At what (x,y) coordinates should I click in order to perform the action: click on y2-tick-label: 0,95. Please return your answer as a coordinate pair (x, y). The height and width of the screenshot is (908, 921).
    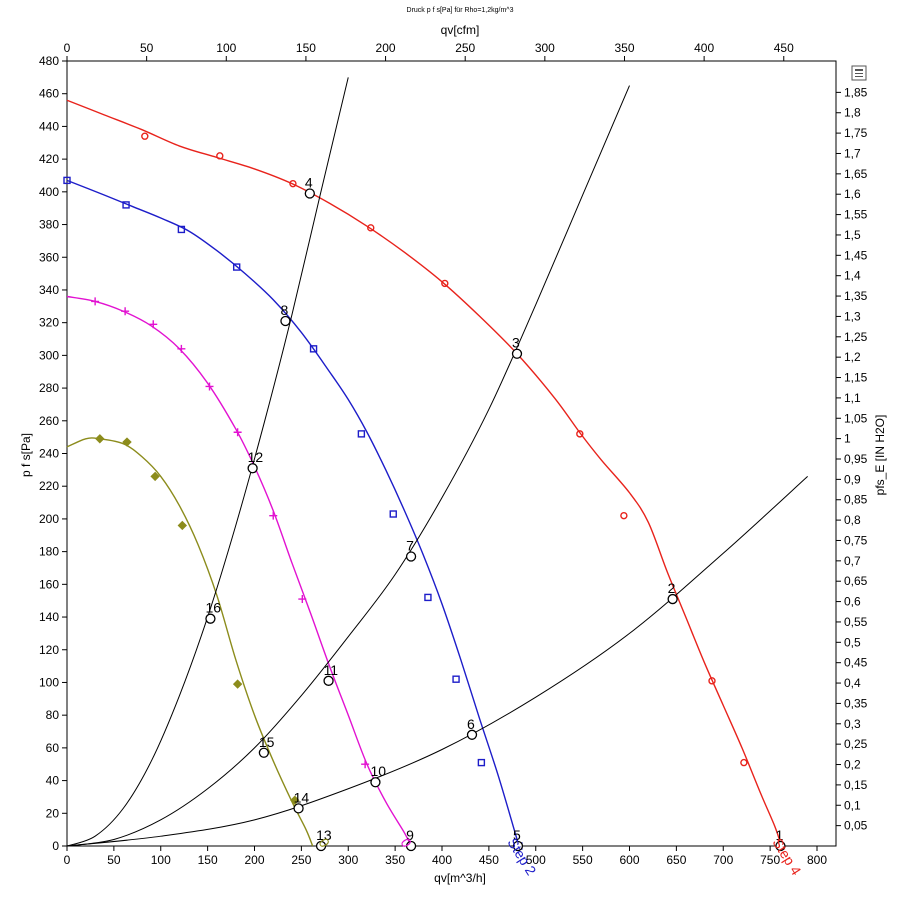
    Looking at the image, I should click on (856, 459).